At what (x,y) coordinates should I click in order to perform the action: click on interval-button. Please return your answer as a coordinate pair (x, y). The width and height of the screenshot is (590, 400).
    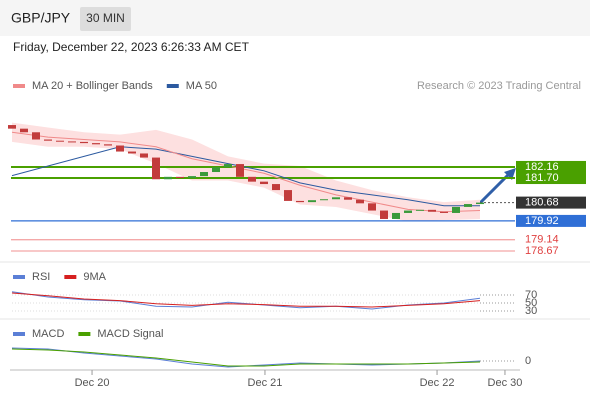
    Looking at the image, I should click on (105, 19).